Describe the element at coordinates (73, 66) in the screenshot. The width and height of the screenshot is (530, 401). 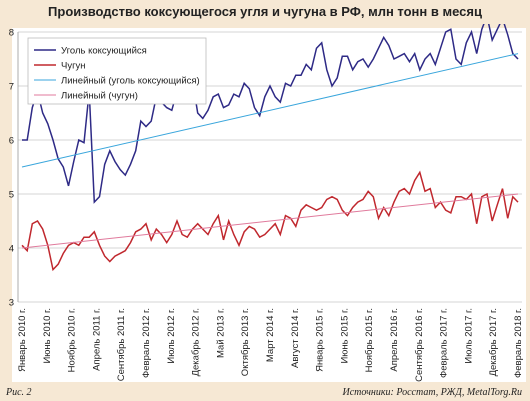
I see `legend-label: Чугун` at that location.